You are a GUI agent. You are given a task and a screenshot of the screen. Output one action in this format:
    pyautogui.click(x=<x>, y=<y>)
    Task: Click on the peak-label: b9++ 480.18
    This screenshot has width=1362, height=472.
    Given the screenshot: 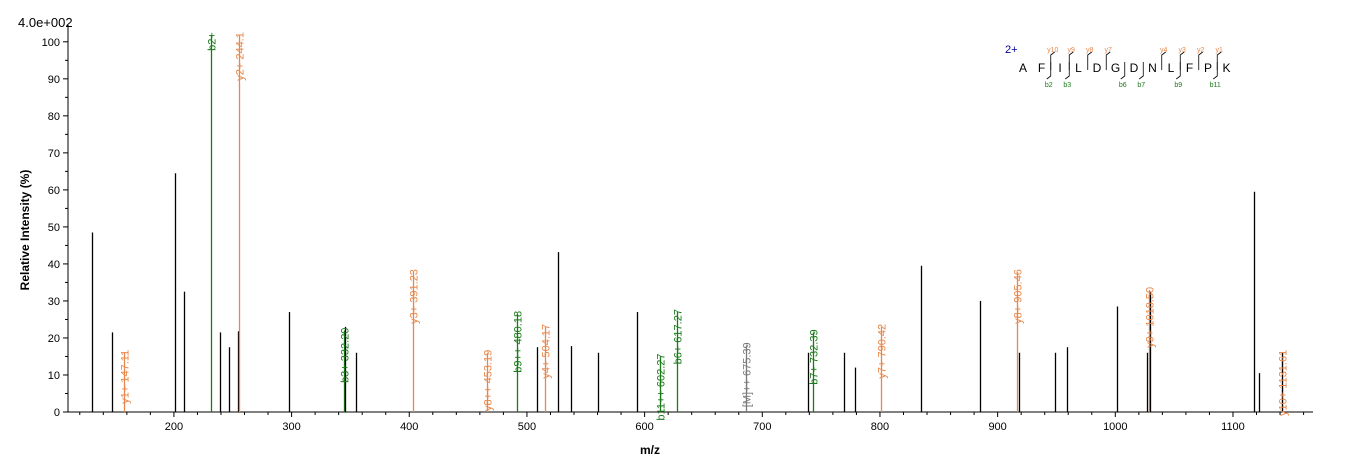 What is the action you would take?
    pyautogui.click(x=519, y=342)
    